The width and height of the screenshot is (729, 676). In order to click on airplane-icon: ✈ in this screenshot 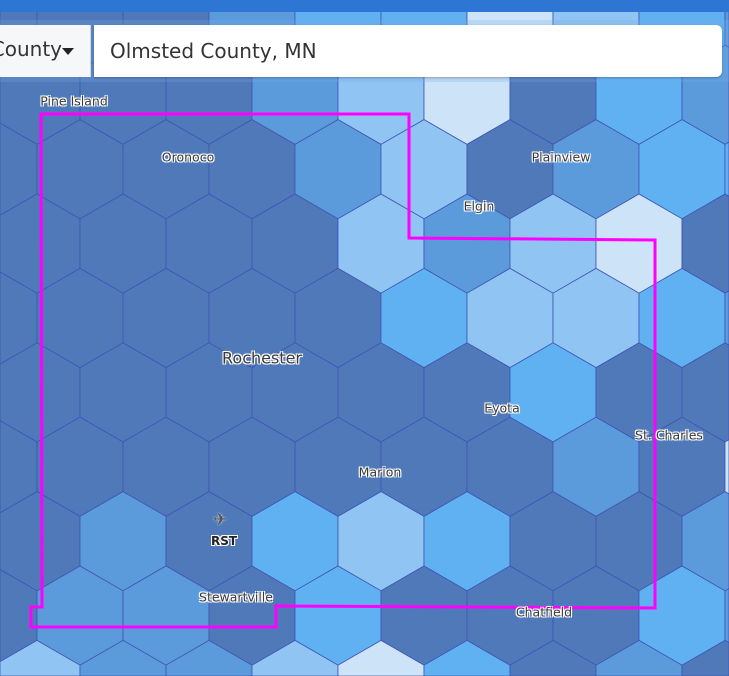, I will do `click(220, 520)`.